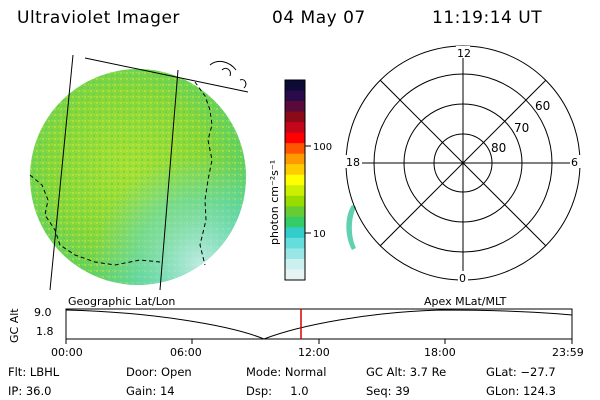 This screenshot has width=600, height=400. I want to click on x-tick-1200: 12:00, so click(314, 352).